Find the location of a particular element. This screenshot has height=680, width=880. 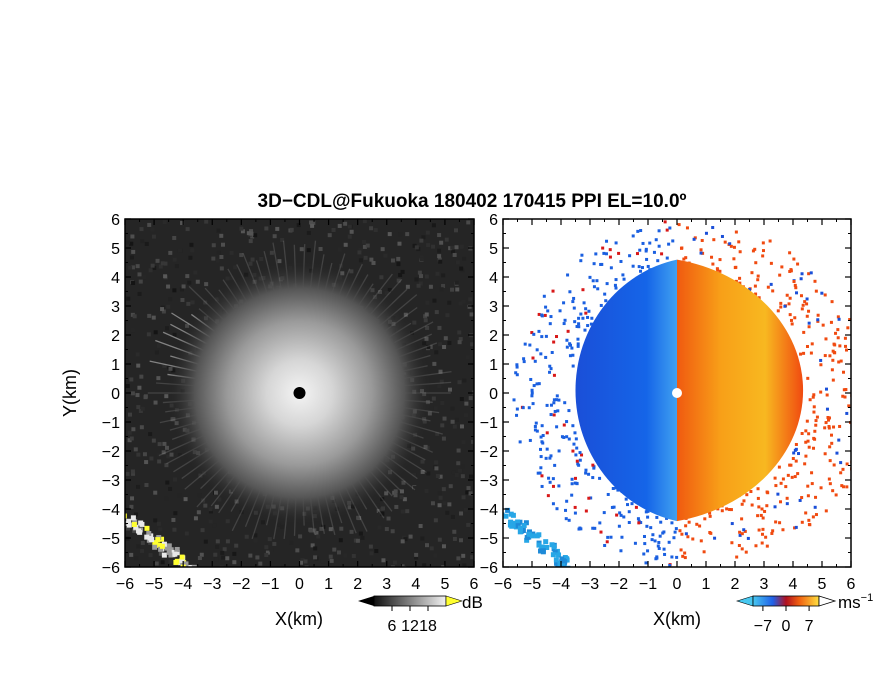

colorbar-tick-label: 7 is located at coordinates (809, 626).